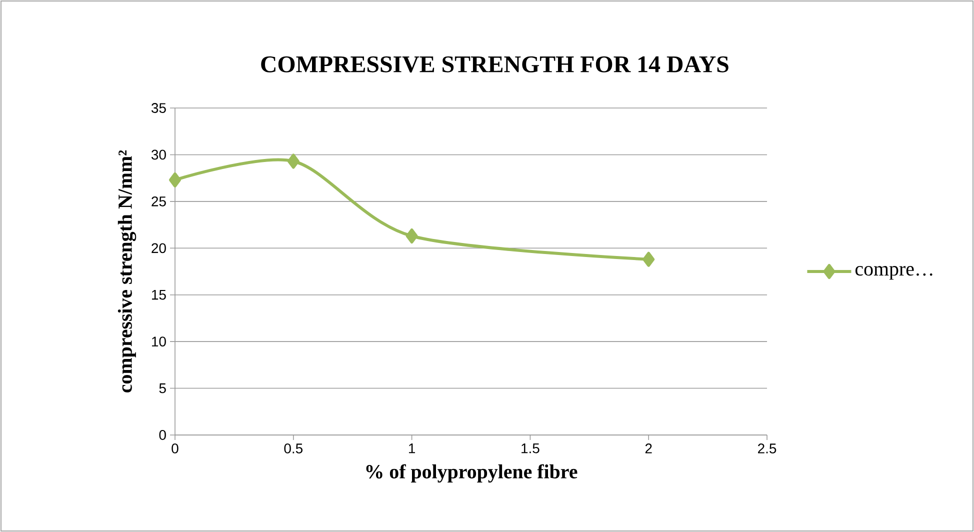  What do you see at coordinates (159, 341) in the screenshot?
I see `y-tick-label: 10` at bounding box center [159, 341].